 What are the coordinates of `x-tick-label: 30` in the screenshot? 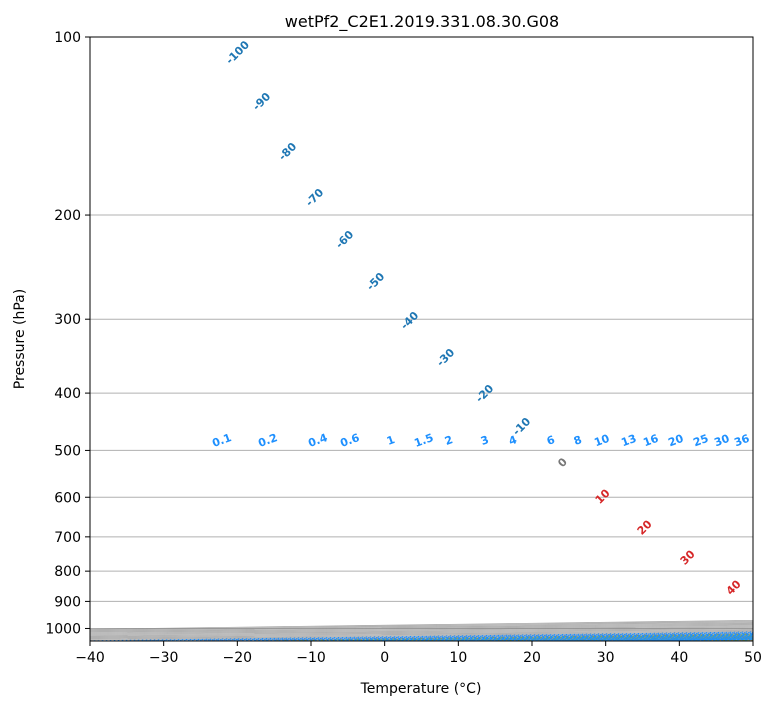 It's located at (606, 658).